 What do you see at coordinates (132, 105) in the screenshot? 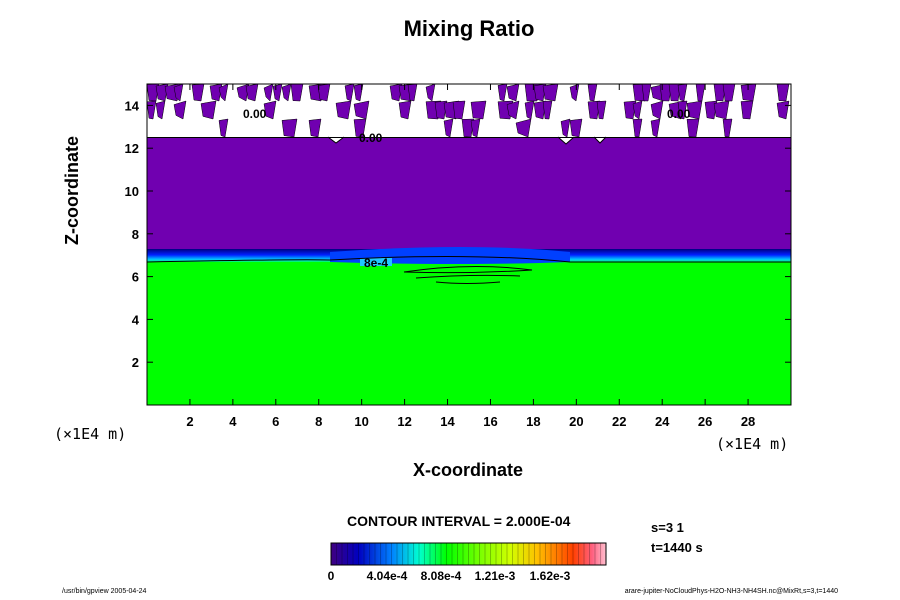
I see `y-tick-label: 14` at bounding box center [132, 105].